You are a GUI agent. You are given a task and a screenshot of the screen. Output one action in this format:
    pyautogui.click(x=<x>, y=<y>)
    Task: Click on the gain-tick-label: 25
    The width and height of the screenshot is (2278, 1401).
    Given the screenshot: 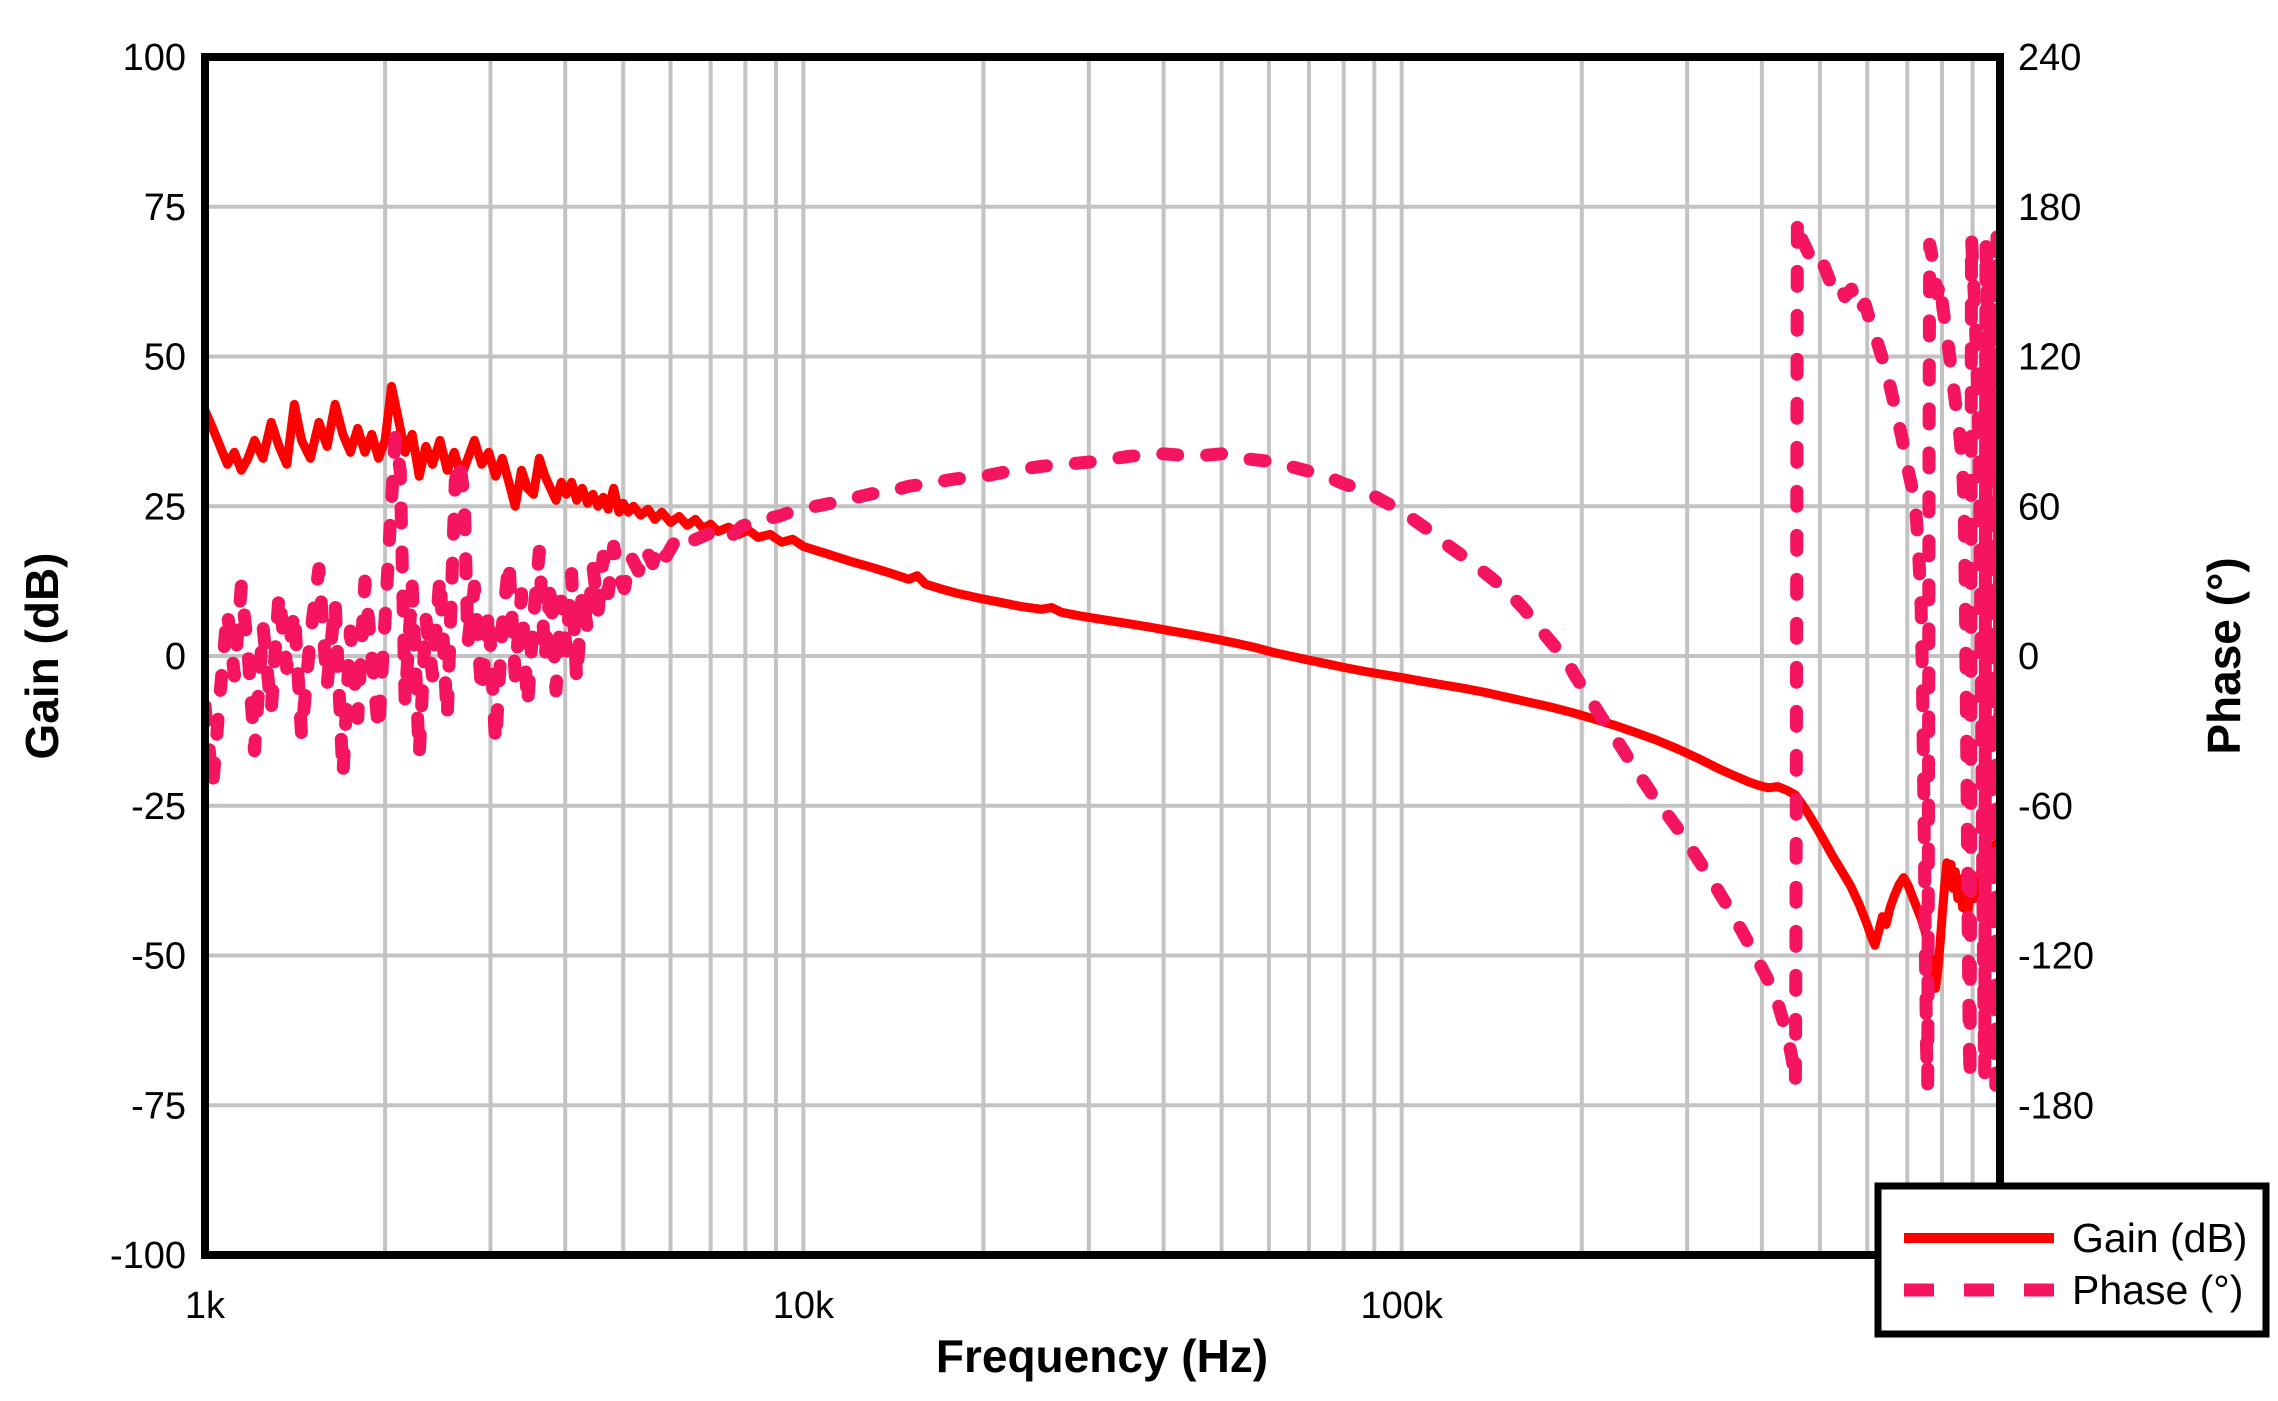 What is the action you would take?
    pyautogui.click(x=165, y=507)
    